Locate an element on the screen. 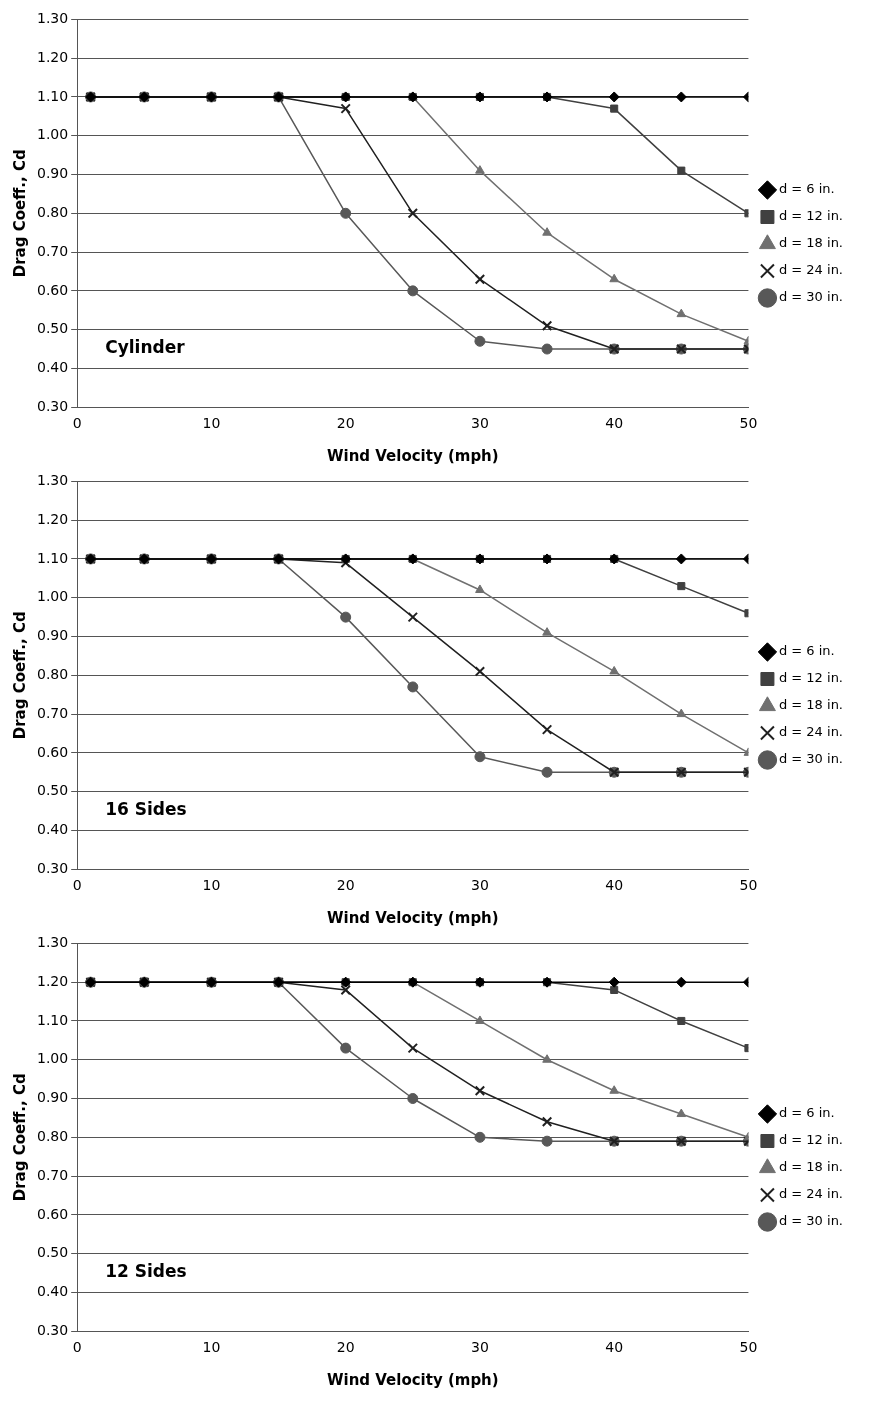  annotation: 16 Sides is located at coordinates (146, 809).